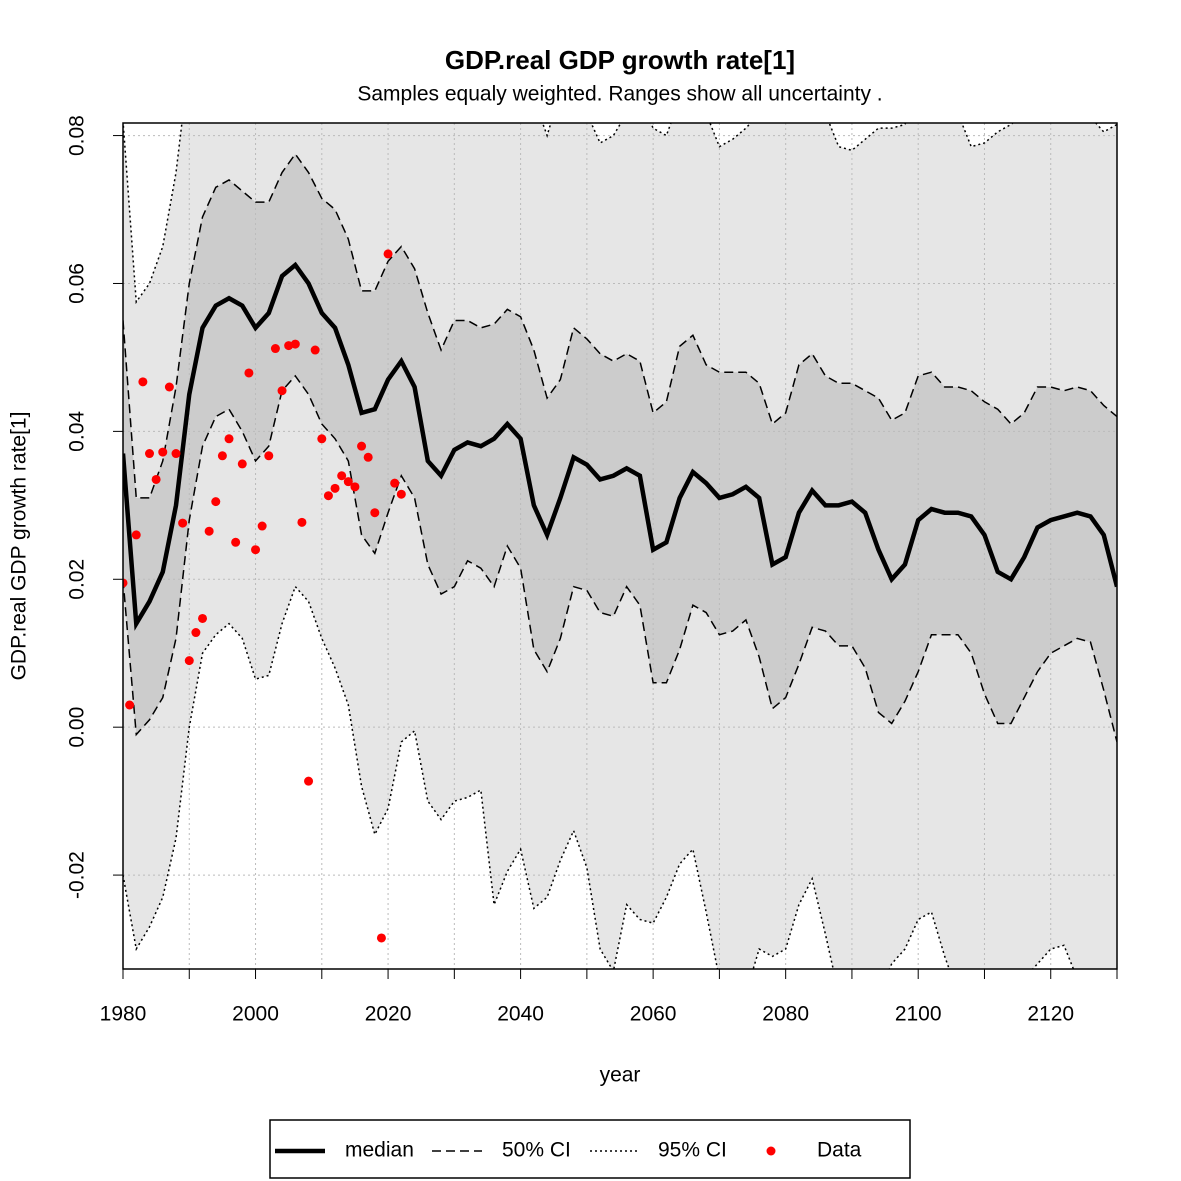 The image size is (1181, 1181). What do you see at coordinates (653, 1014) in the screenshot?
I see `x-tick-label: 2060` at bounding box center [653, 1014].